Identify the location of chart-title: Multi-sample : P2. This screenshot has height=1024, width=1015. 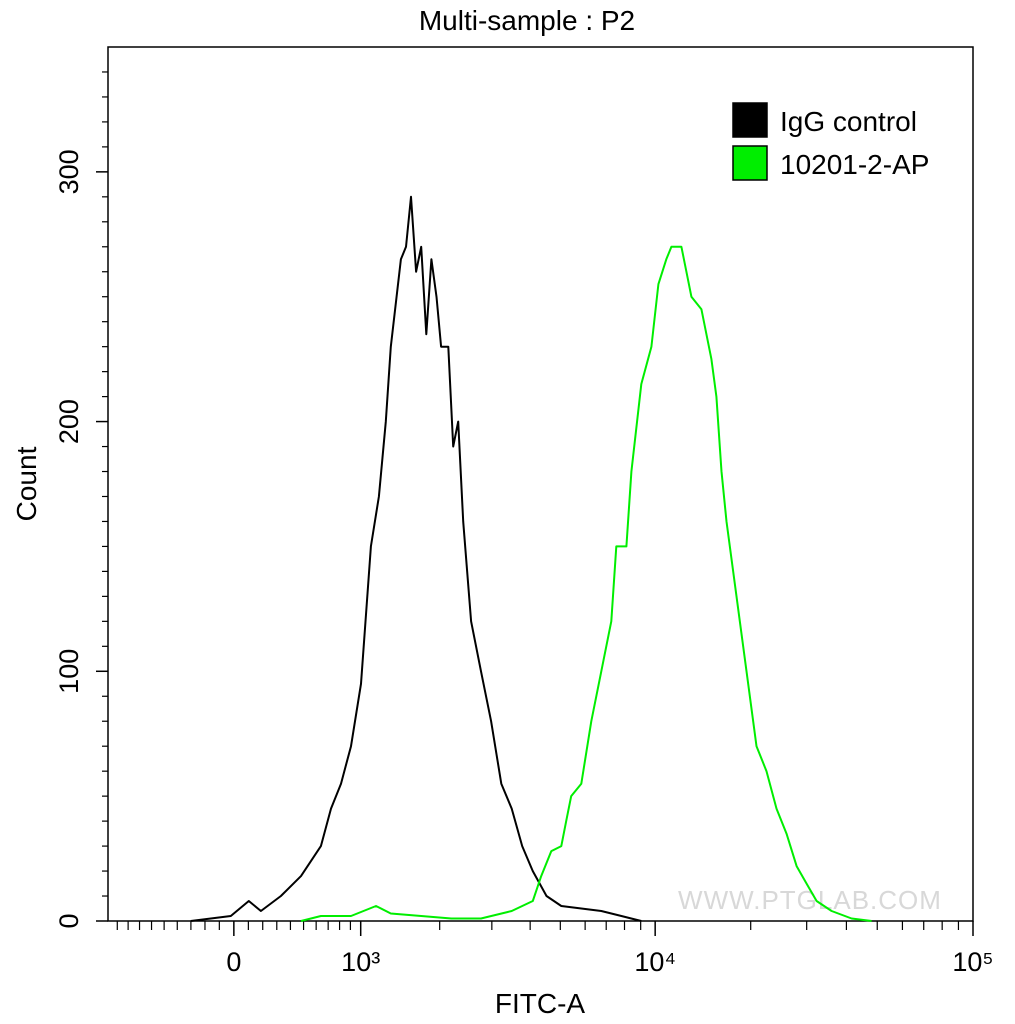
(527, 20).